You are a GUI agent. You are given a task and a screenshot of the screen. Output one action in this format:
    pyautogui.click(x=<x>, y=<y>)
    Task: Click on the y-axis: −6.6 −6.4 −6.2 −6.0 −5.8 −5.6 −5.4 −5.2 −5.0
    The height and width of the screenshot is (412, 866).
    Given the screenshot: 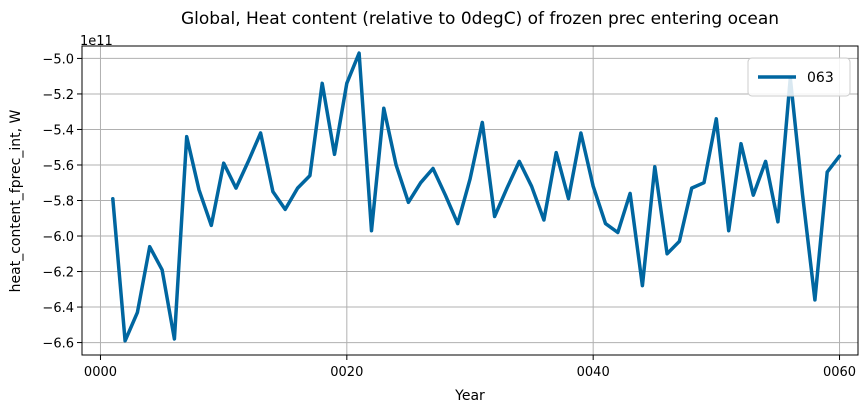 What is the action you would take?
    pyautogui.click(x=62, y=202)
    